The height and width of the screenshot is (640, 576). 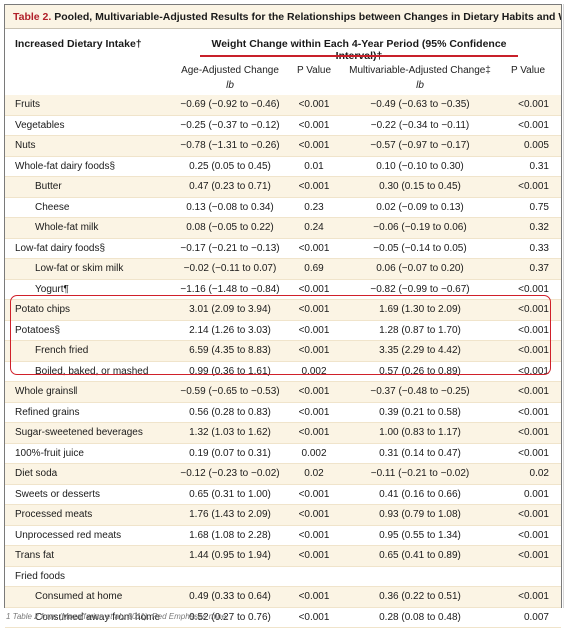 I want to click on row-label: Consumed away from home, so click(x=98, y=617).